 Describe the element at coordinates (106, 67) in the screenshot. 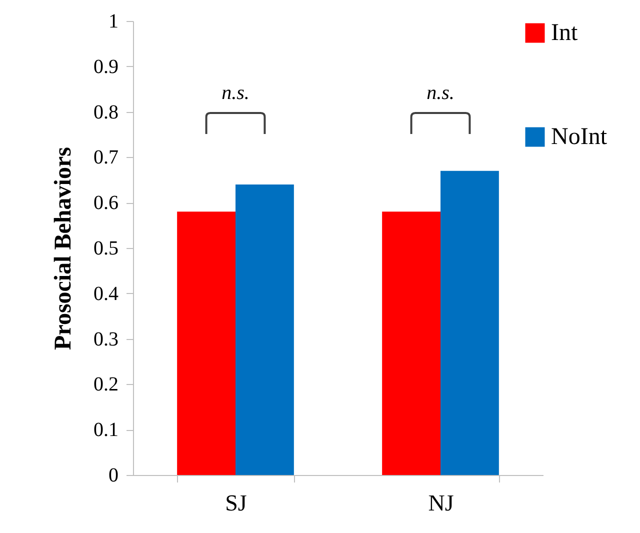

I see `y-tick-label: 0.9` at that location.